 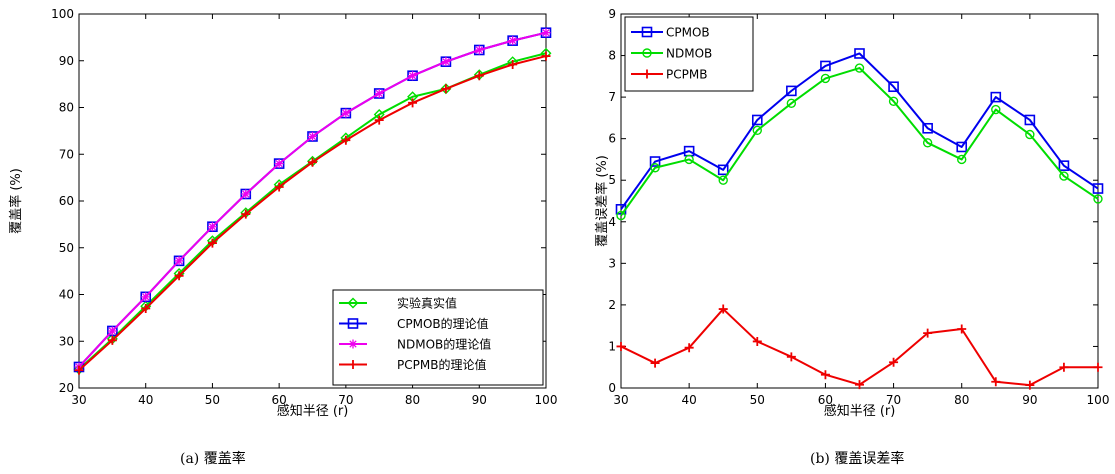 What do you see at coordinates (612, 263) in the screenshot?
I see `y-tick-label: 3` at bounding box center [612, 263].